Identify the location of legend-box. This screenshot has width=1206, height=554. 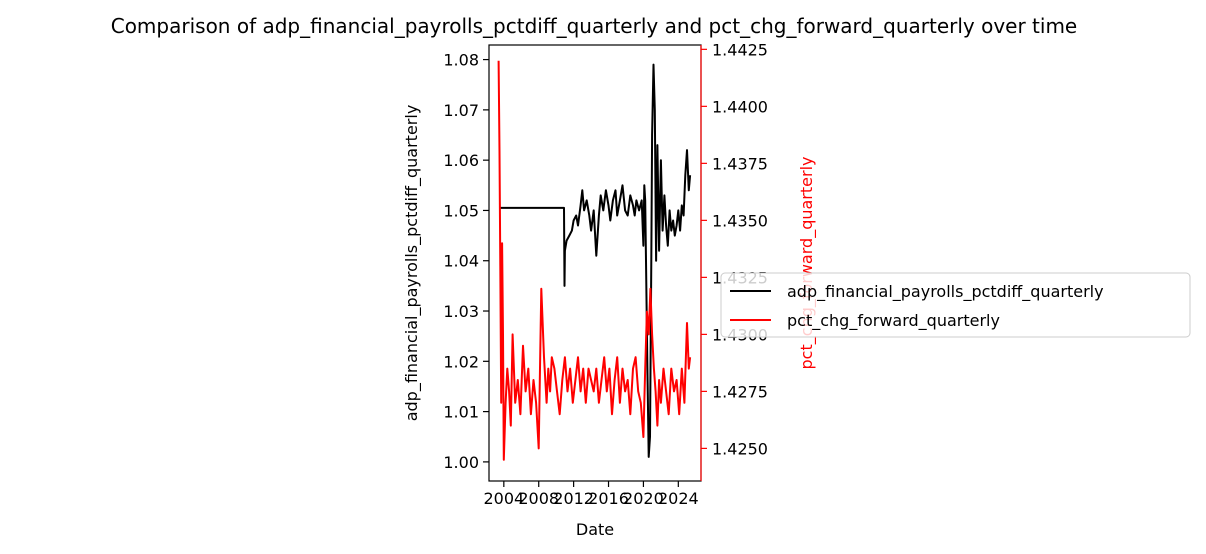
(955, 305).